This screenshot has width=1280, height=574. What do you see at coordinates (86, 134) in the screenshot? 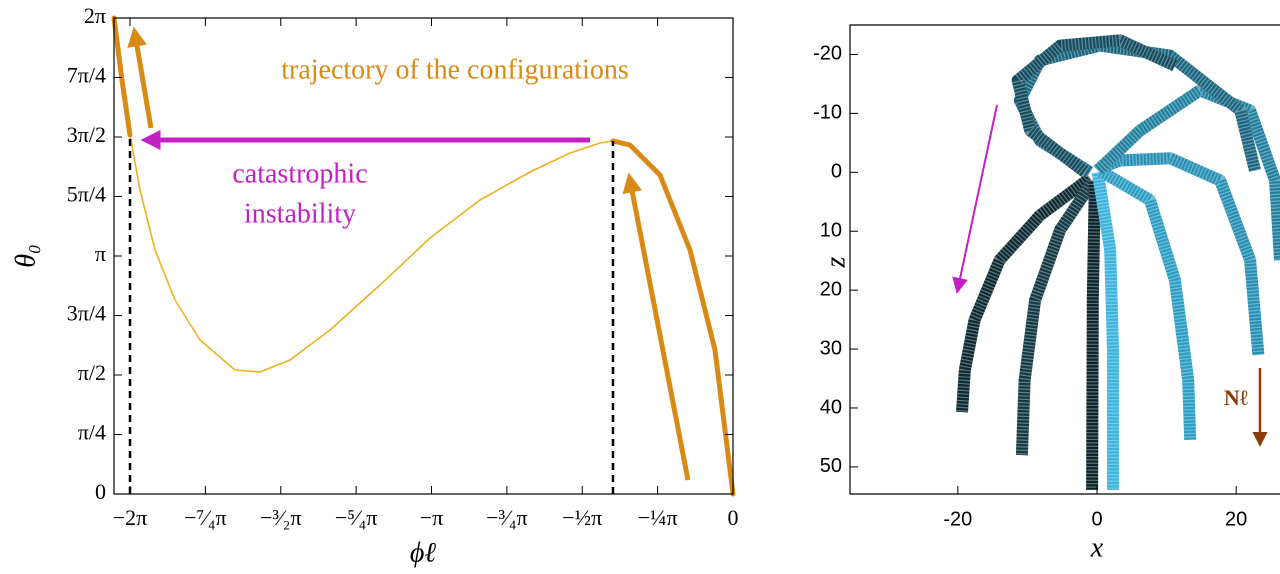
I see `y-tick-label: 3π/2` at bounding box center [86, 134].